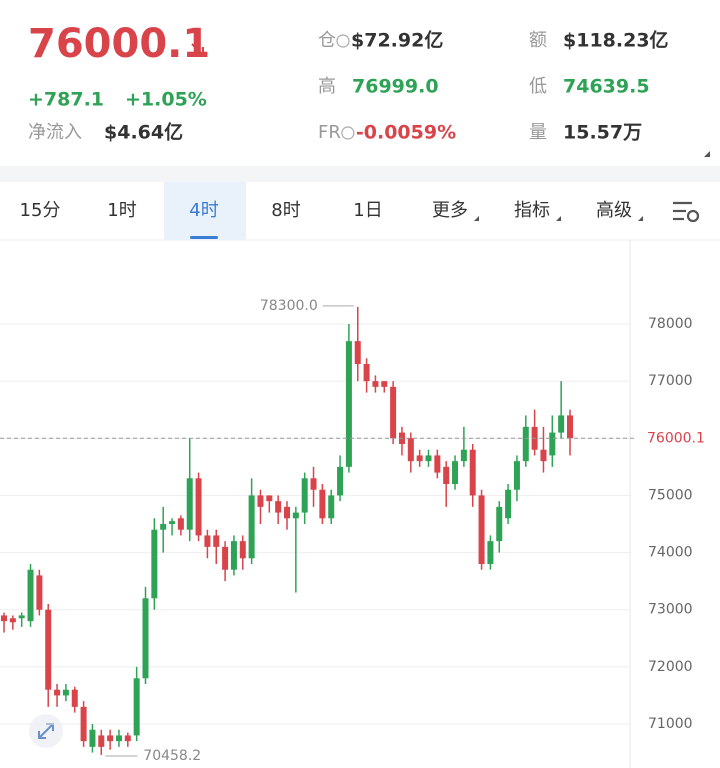 The height and width of the screenshot is (768, 720). What do you see at coordinates (538, 132) in the screenshot?
I see `stat-label: 量` at bounding box center [538, 132].